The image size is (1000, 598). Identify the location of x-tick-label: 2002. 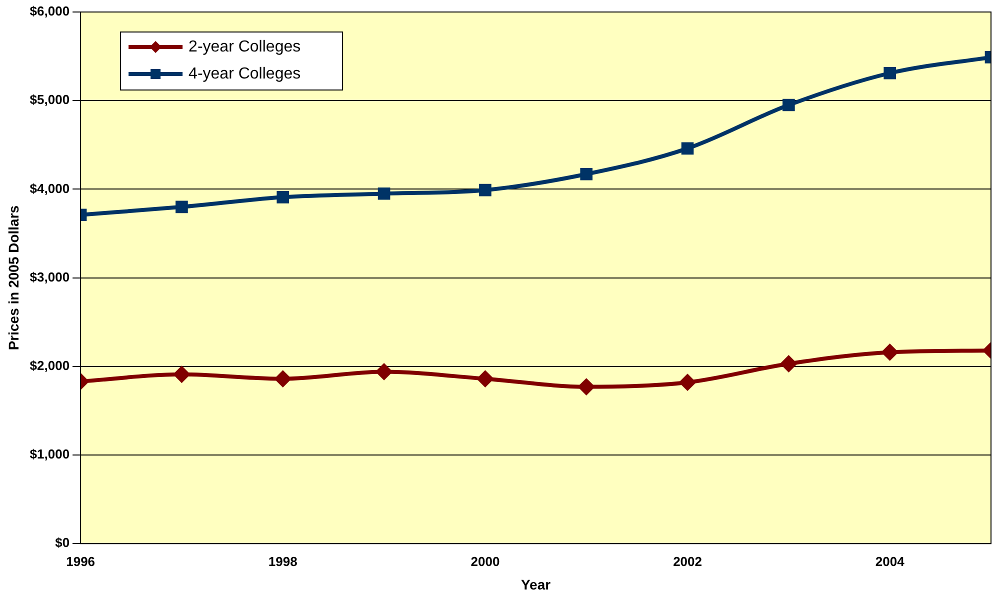
(687, 561).